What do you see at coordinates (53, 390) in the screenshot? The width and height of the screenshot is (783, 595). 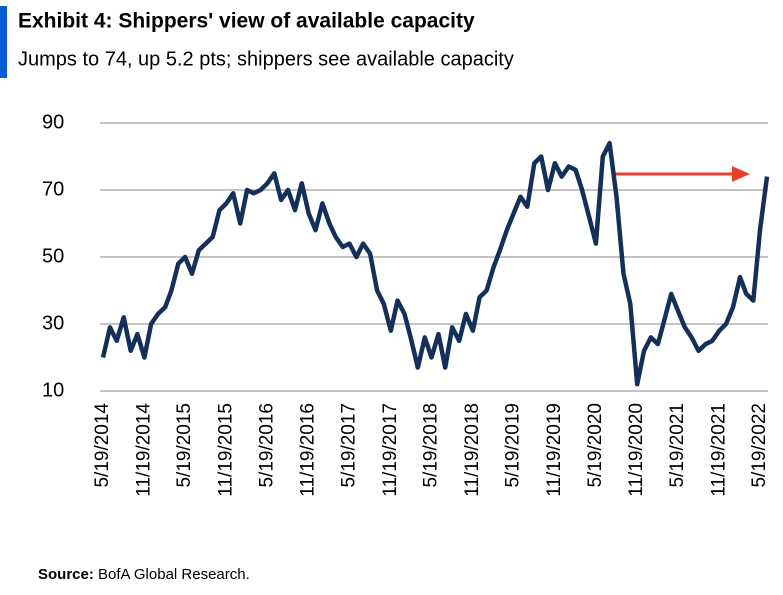 I see `y-tick-label: 10` at bounding box center [53, 390].